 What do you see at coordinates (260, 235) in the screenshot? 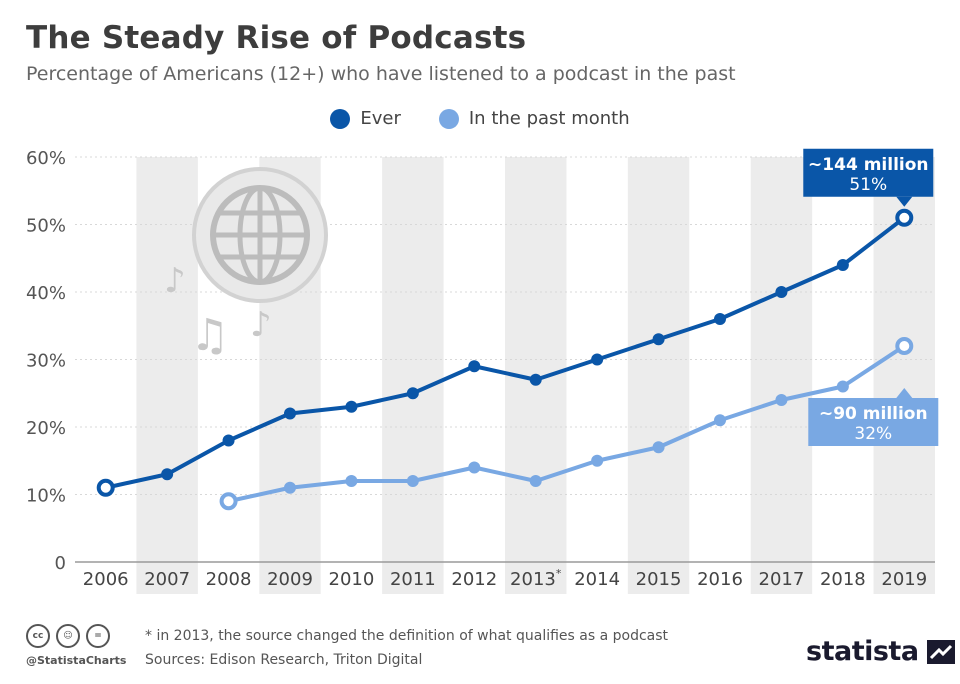
I see `globe-icon` at bounding box center [260, 235].